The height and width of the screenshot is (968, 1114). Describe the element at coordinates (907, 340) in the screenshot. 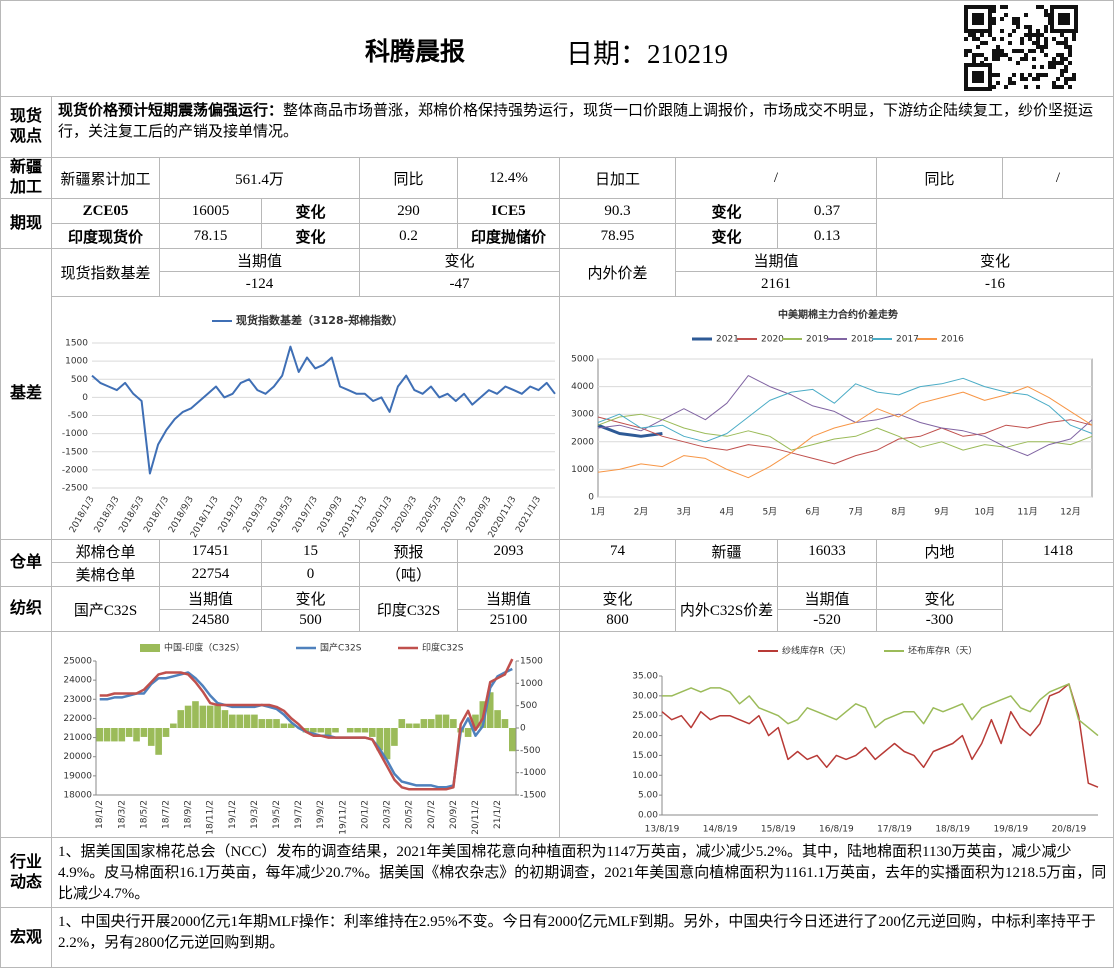

I see `legend-label: 2017` at that location.